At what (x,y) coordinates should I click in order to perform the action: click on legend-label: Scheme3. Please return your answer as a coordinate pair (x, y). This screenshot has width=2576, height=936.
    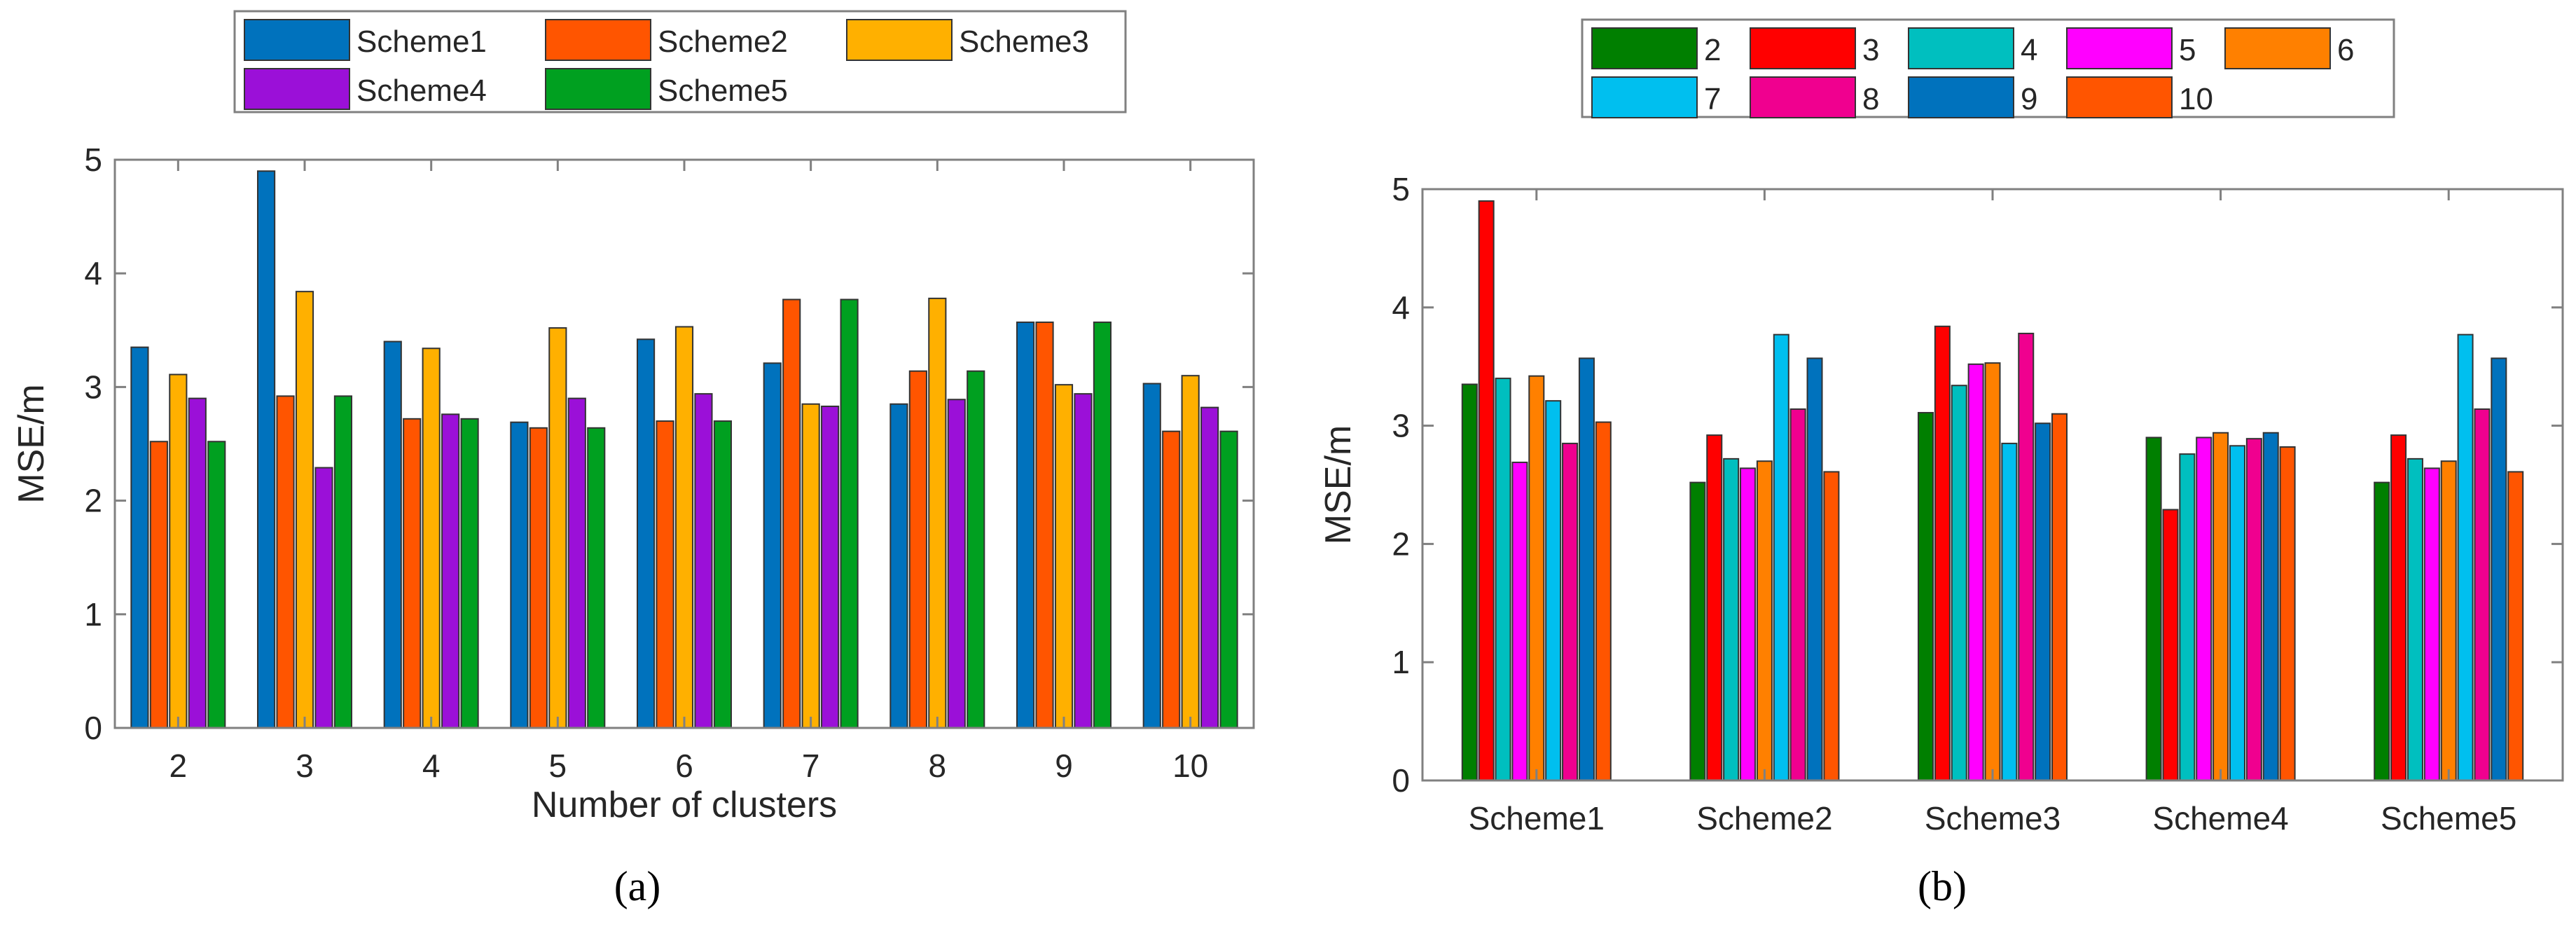
    Looking at the image, I should click on (1024, 42).